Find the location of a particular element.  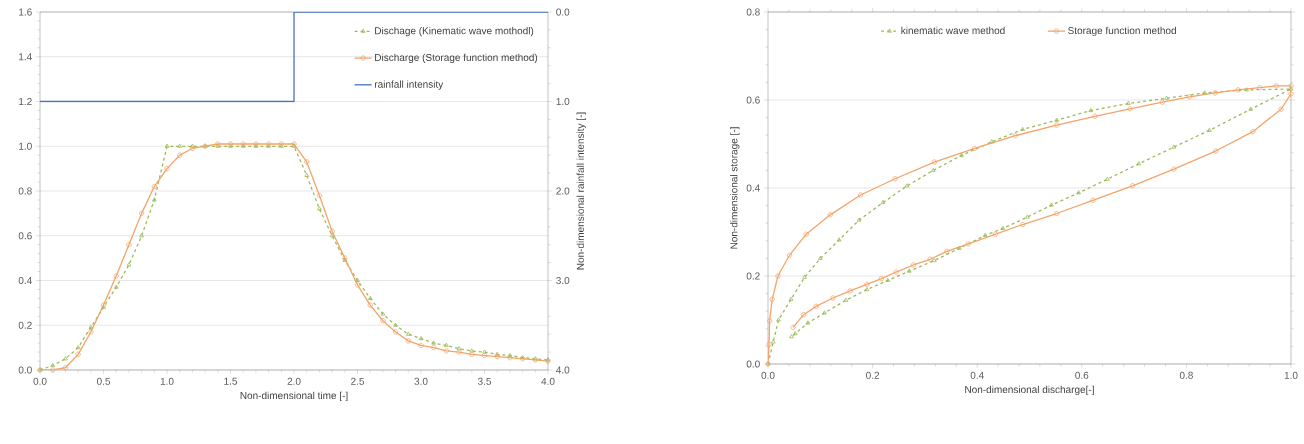

x-tick-label: 0.5 is located at coordinates (103, 381).